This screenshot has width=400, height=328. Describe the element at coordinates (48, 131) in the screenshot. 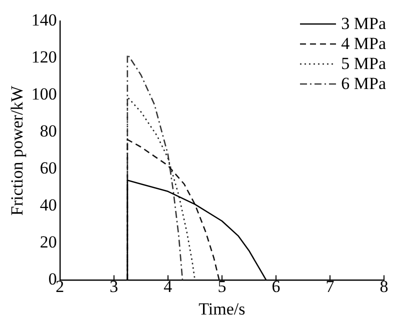

I see `y-tick-label: 80` at that location.